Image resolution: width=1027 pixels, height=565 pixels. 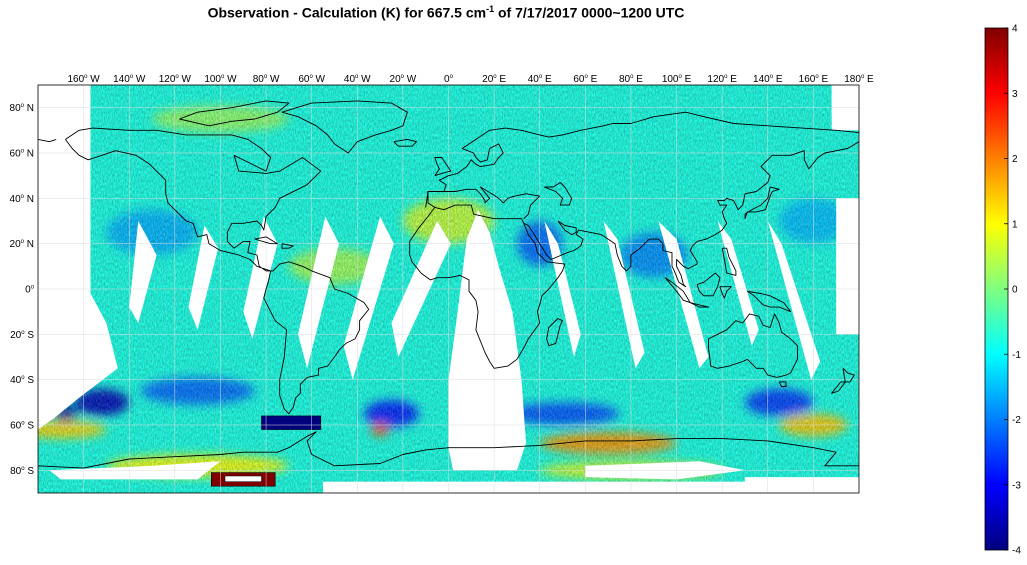 I want to click on x-tick-label: 100o E, so click(x=677, y=79).